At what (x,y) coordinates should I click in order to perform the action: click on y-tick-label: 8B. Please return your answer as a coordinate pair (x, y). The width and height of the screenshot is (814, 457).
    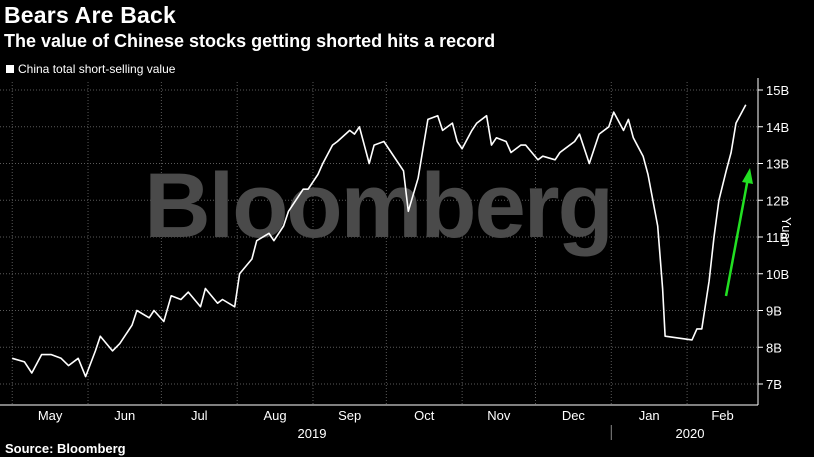
    Looking at the image, I should click on (774, 347).